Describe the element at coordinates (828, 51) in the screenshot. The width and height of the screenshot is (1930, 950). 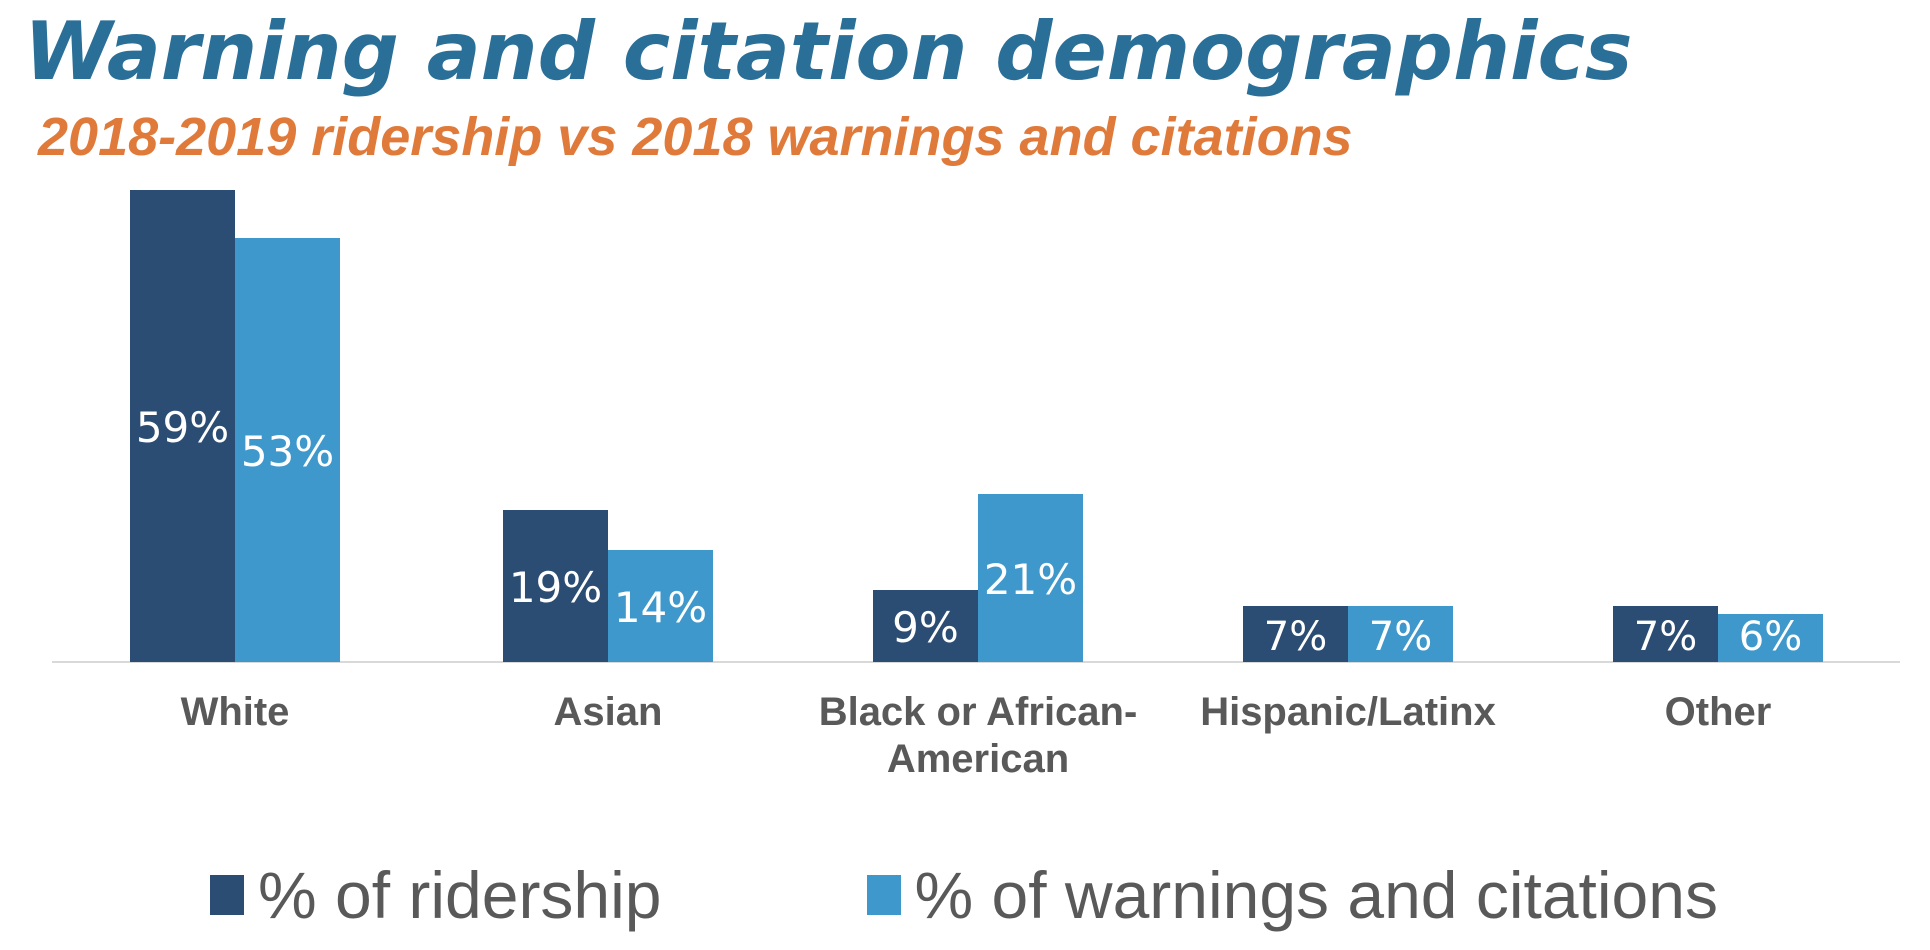
I see `chart-title: Warning and citation demographics` at that location.